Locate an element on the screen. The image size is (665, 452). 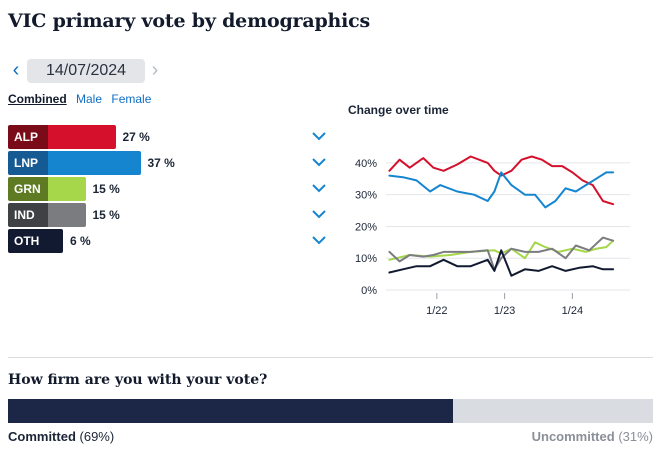
committed-label: Committed is located at coordinates (42, 436).